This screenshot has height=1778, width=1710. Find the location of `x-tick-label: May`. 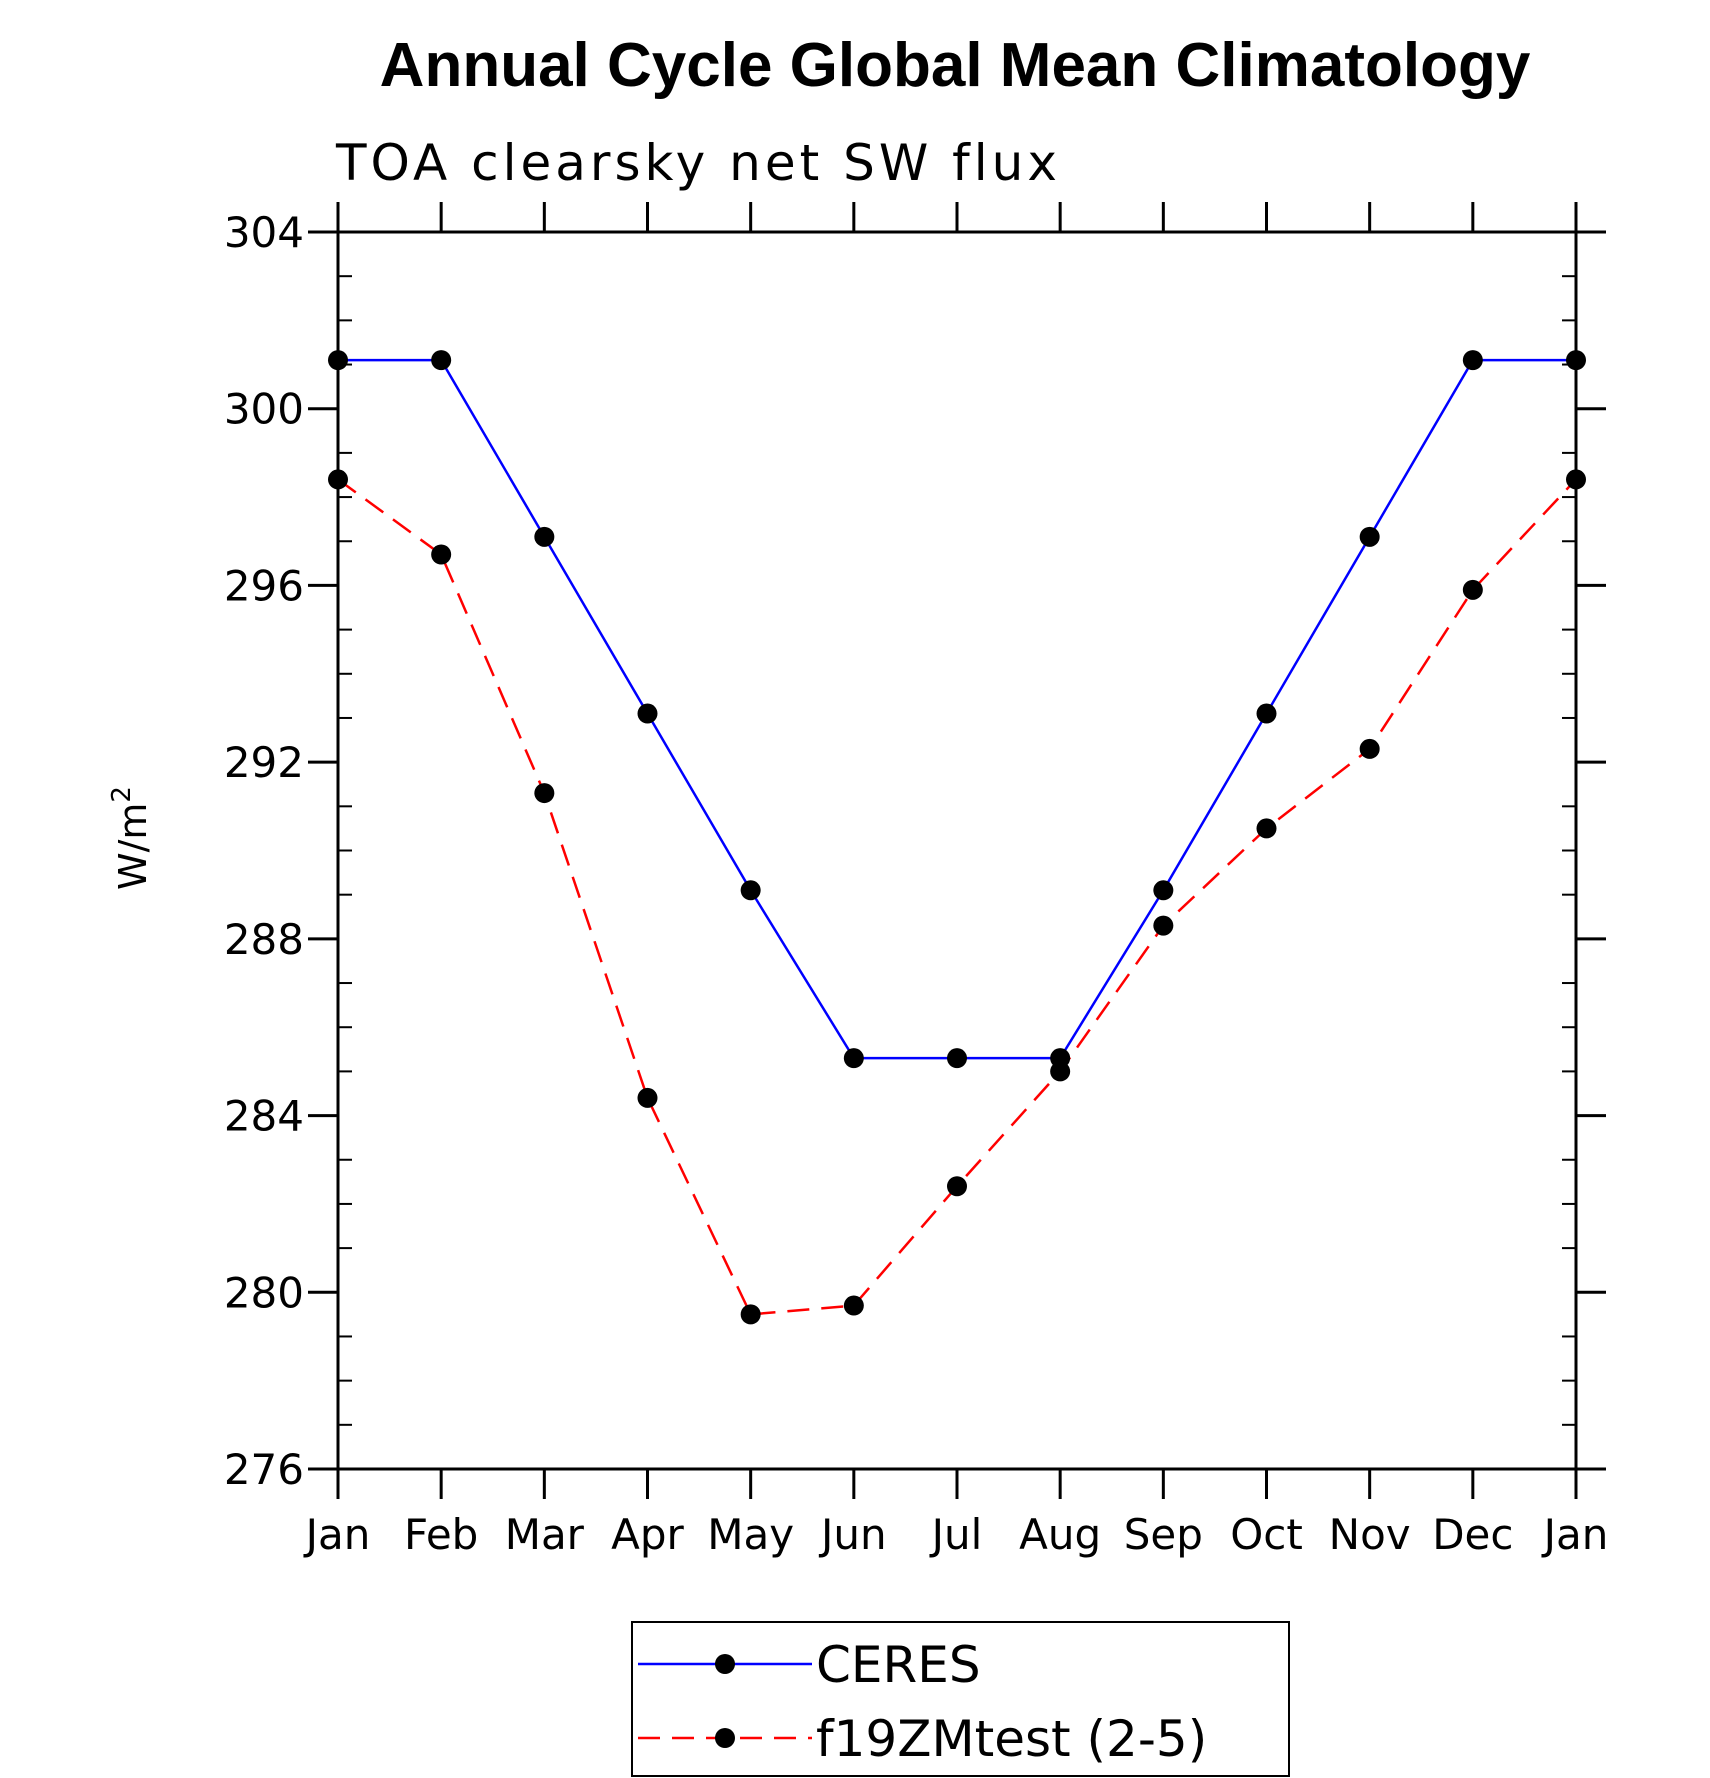

x-tick-label: May is located at coordinates (750, 1534).